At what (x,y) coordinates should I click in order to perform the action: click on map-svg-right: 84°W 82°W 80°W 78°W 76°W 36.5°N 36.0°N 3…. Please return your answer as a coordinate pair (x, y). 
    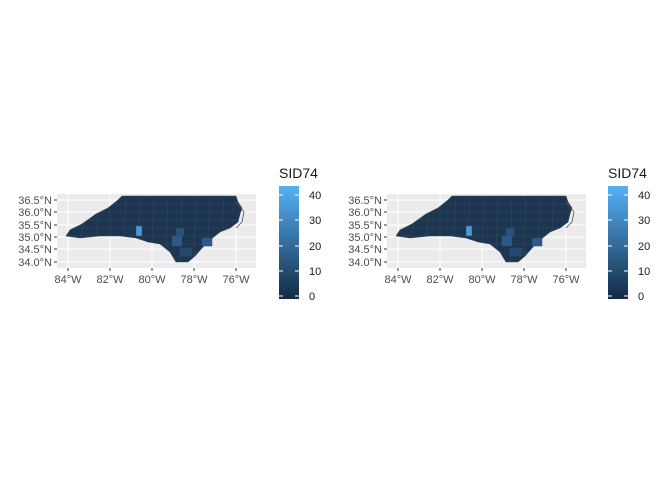
    Looking at the image, I should click on (499, 234).